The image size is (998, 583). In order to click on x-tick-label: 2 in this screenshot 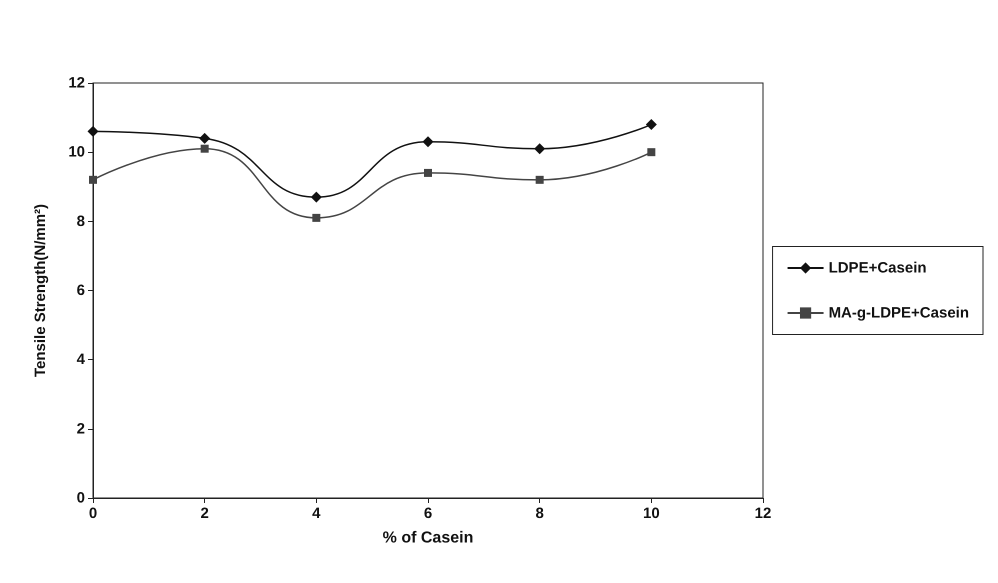, I will do `click(204, 513)`.